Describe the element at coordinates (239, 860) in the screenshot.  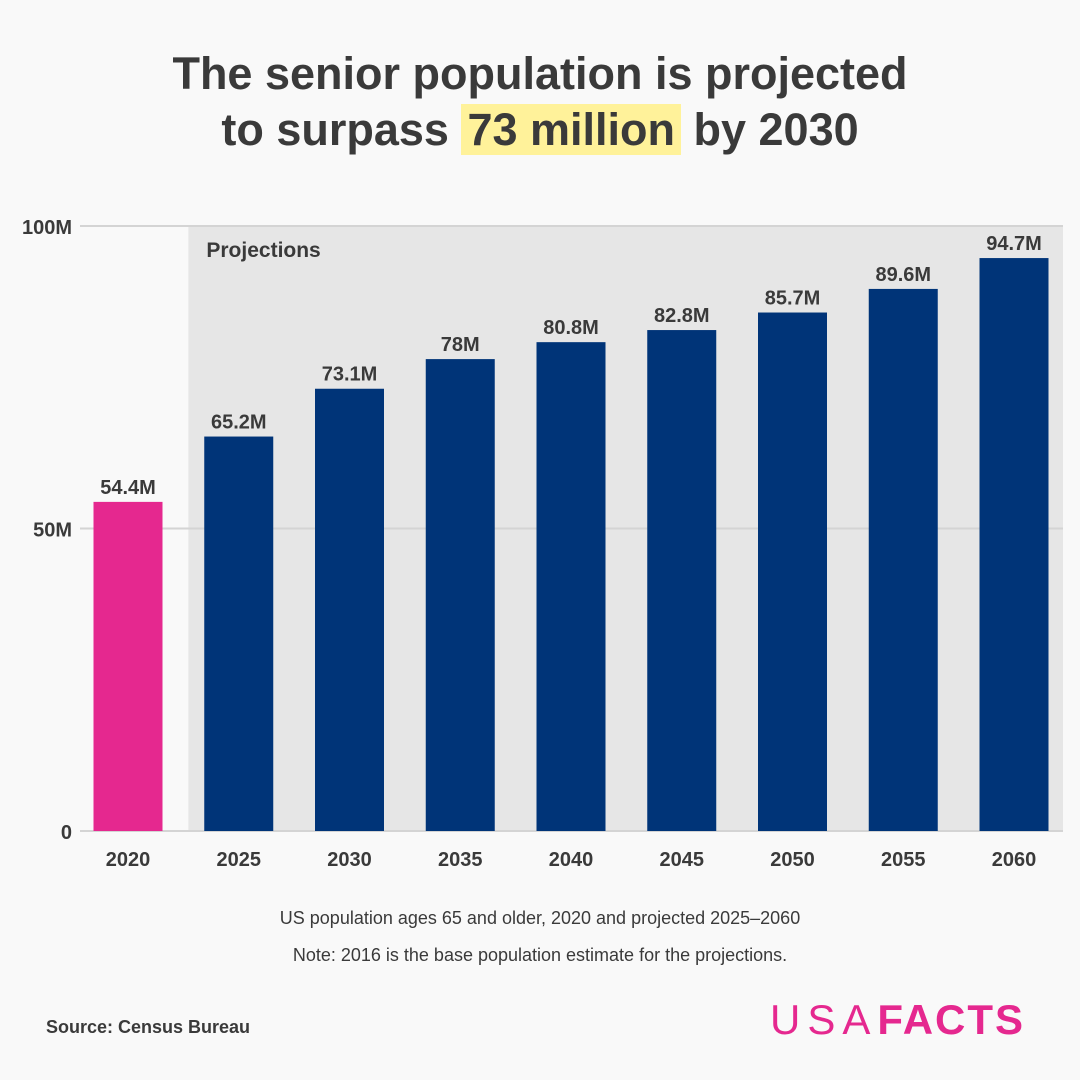
I see `x-tick-label: 2025` at that location.